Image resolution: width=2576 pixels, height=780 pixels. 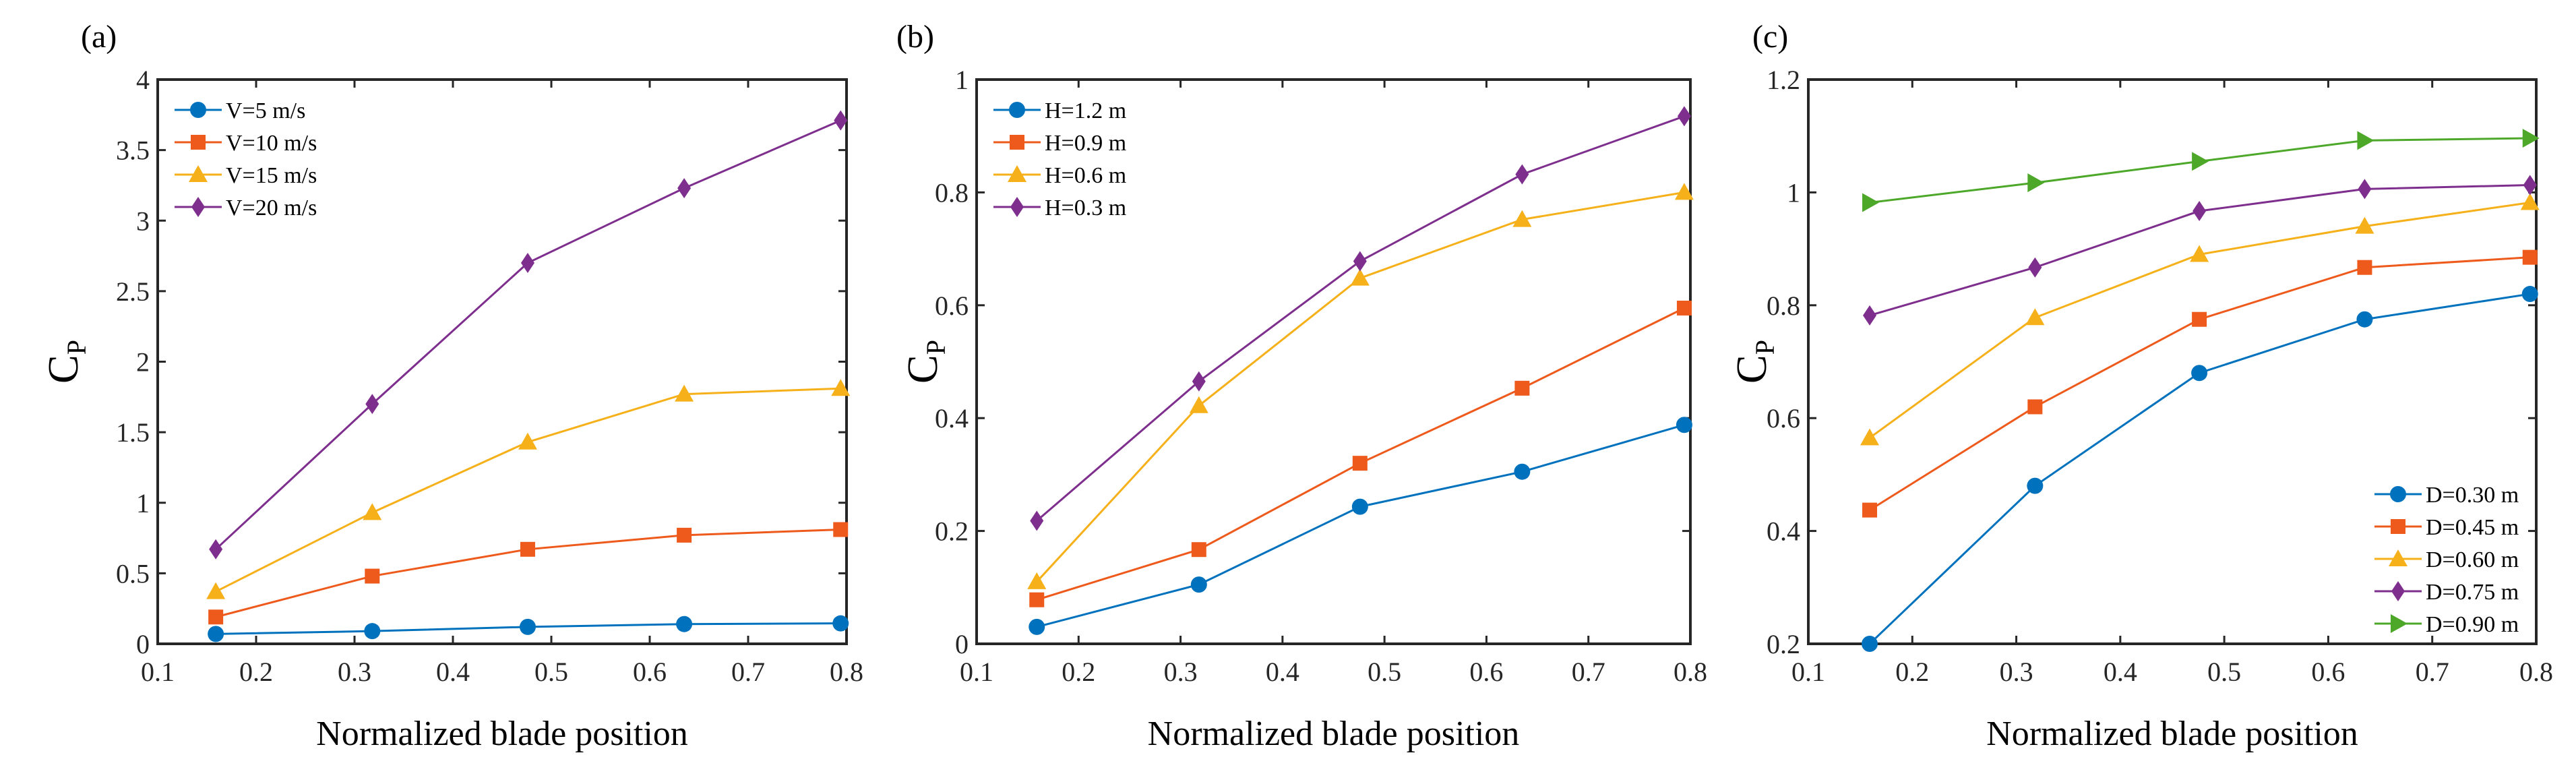 I want to click on x-tick-label: 0.8, so click(x=847, y=672).